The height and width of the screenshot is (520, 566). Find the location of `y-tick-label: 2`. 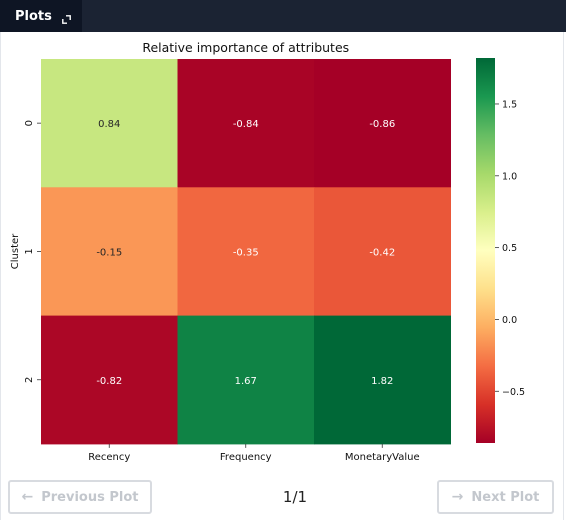

y-tick-label: 2 is located at coordinates (29, 380).